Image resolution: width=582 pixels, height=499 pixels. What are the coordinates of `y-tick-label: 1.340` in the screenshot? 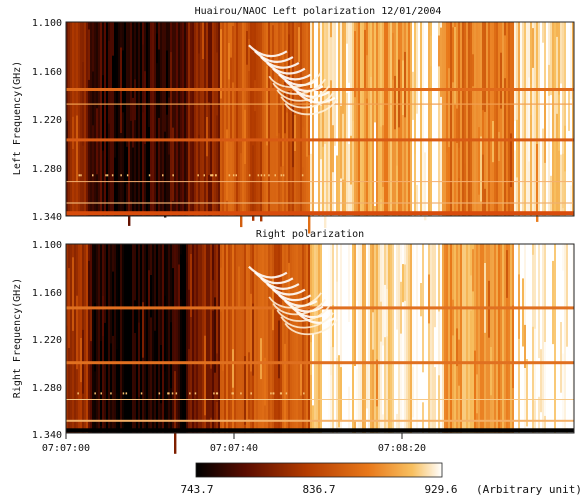 It's located at (47, 435).